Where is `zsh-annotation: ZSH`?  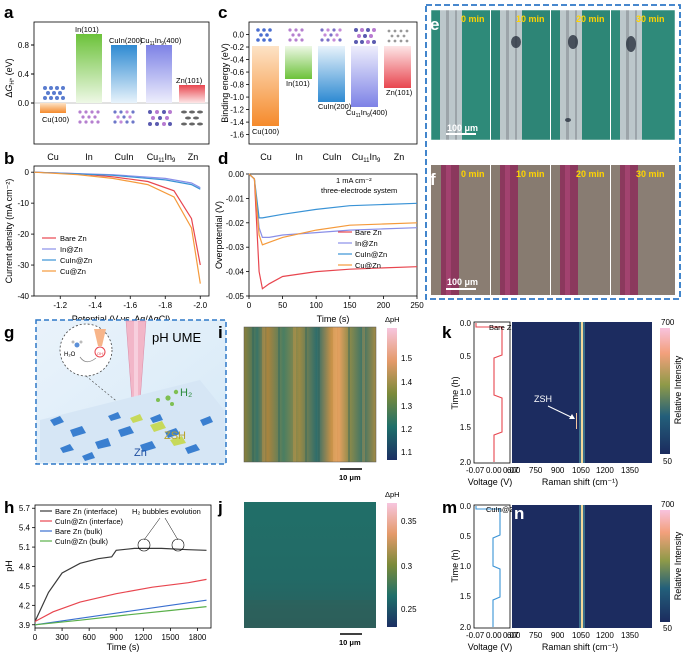
zsh-annotation: ZSH is located at coordinates (543, 399).